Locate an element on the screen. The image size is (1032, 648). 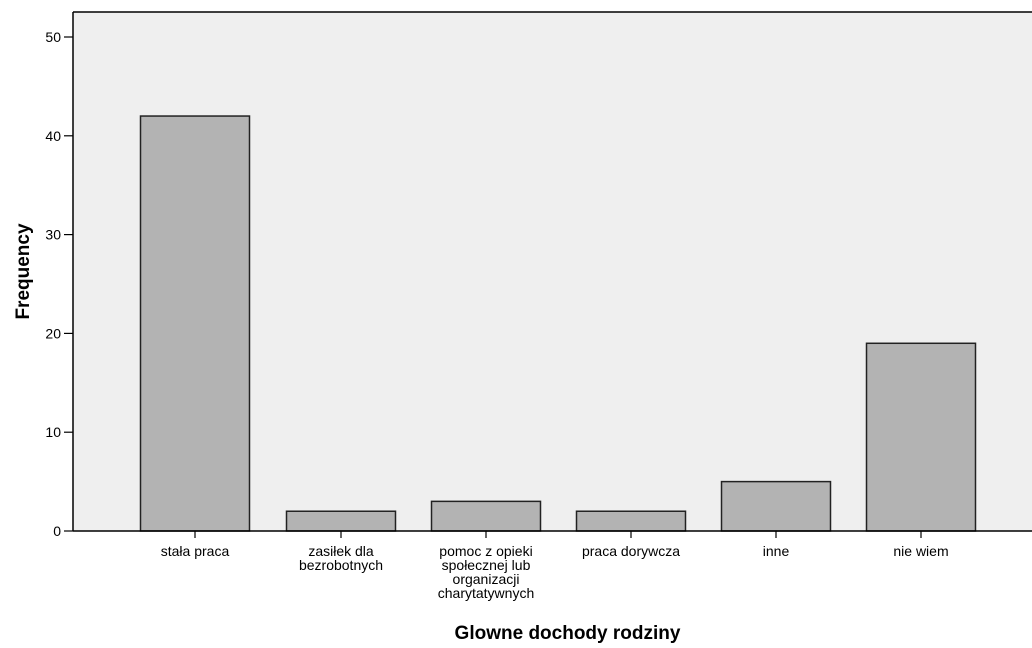
y-tick-label: 20 is located at coordinates (53, 333).